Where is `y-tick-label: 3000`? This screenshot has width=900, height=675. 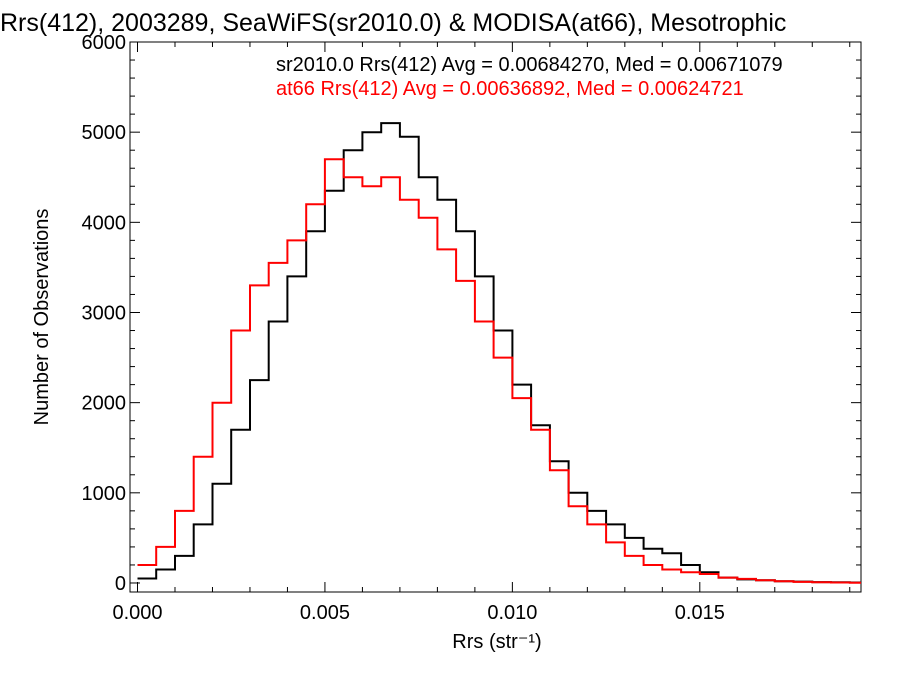 y-tick-label: 3000 is located at coordinates (104, 313).